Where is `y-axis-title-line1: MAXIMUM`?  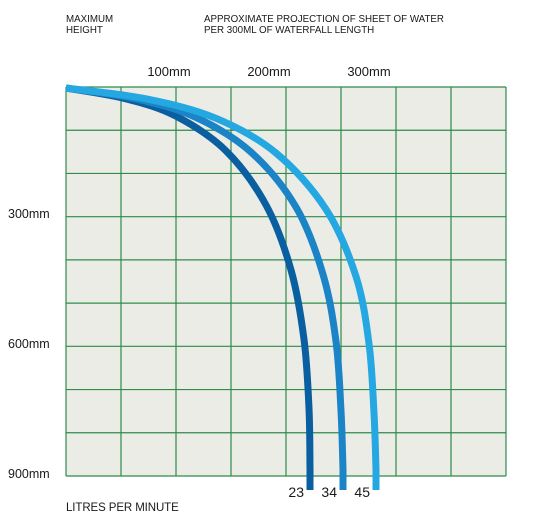 y-axis-title-line1: MAXIMUM is located at coordinates (90, 19).